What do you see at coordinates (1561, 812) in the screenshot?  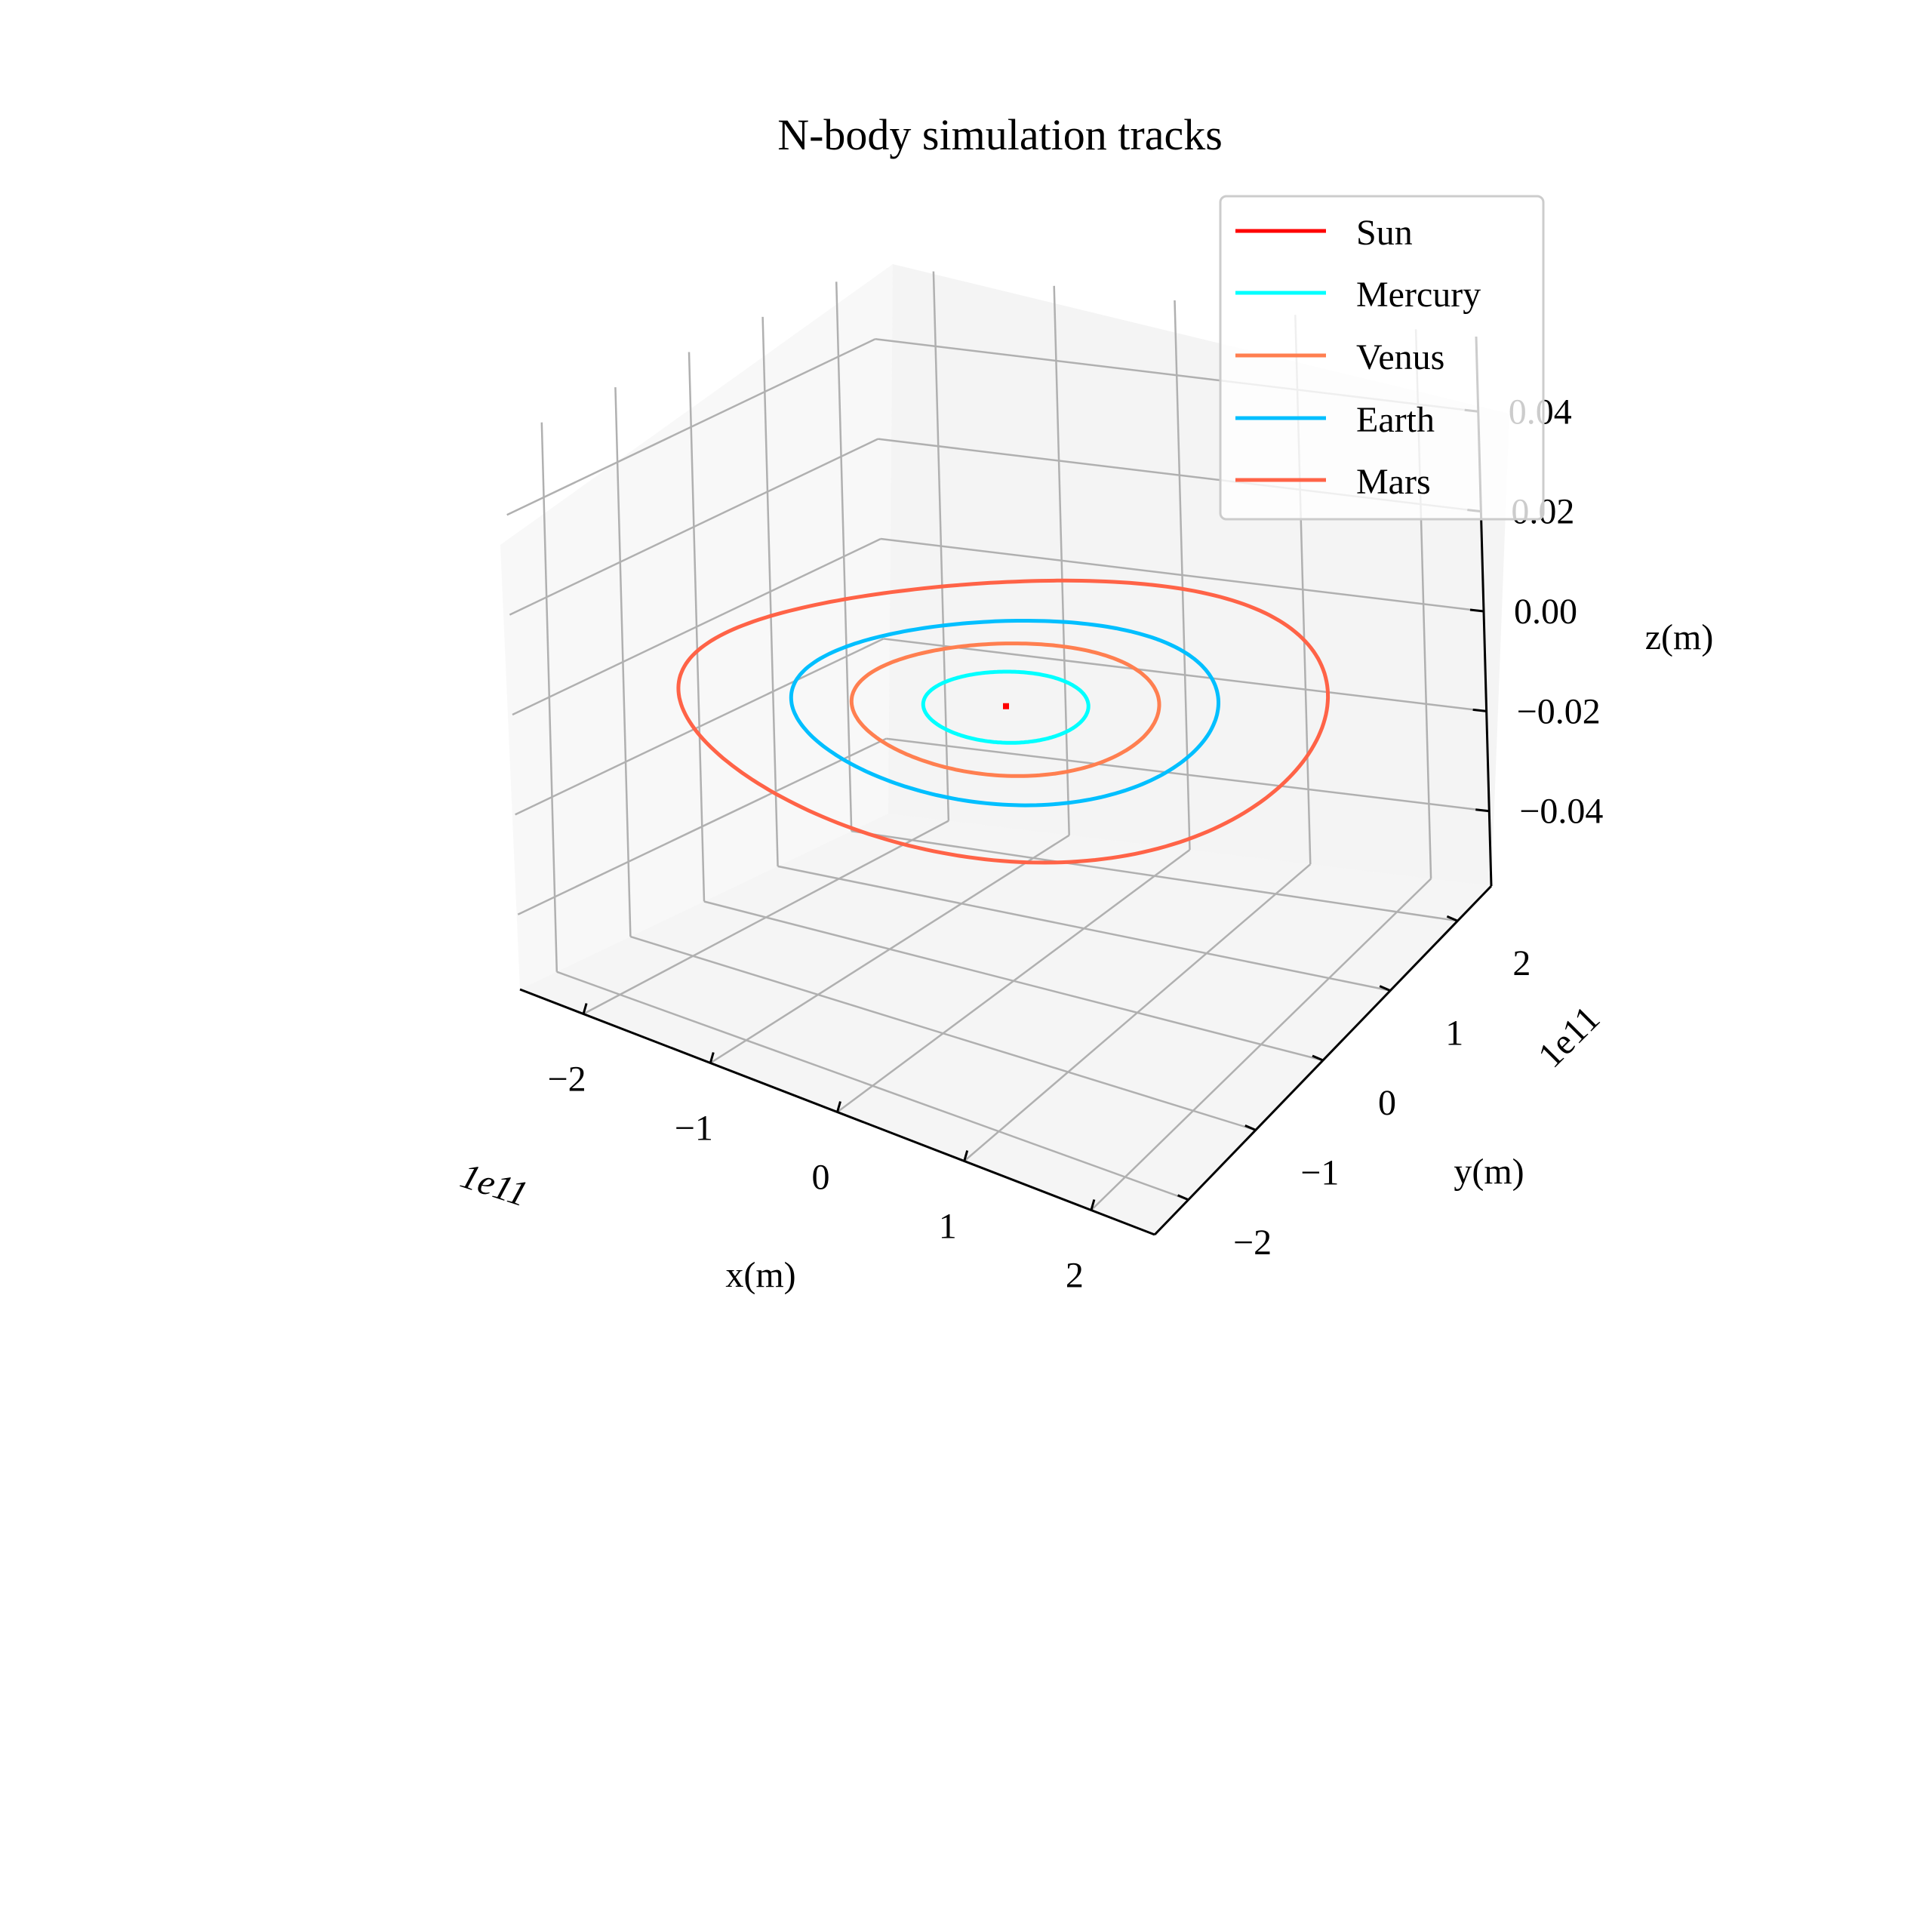 I see `z-tick-label: −0.04` at bounding box center [1561, 812].